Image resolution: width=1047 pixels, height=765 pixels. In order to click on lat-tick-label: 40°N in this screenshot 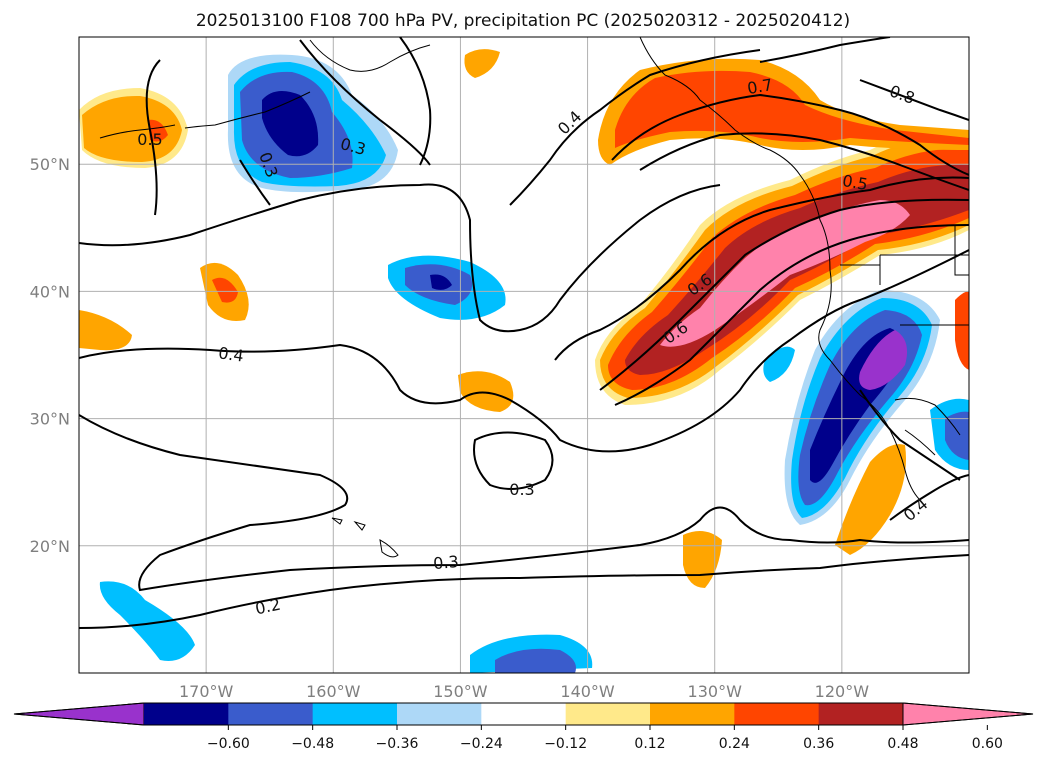, I will do `click(50, 291)`.